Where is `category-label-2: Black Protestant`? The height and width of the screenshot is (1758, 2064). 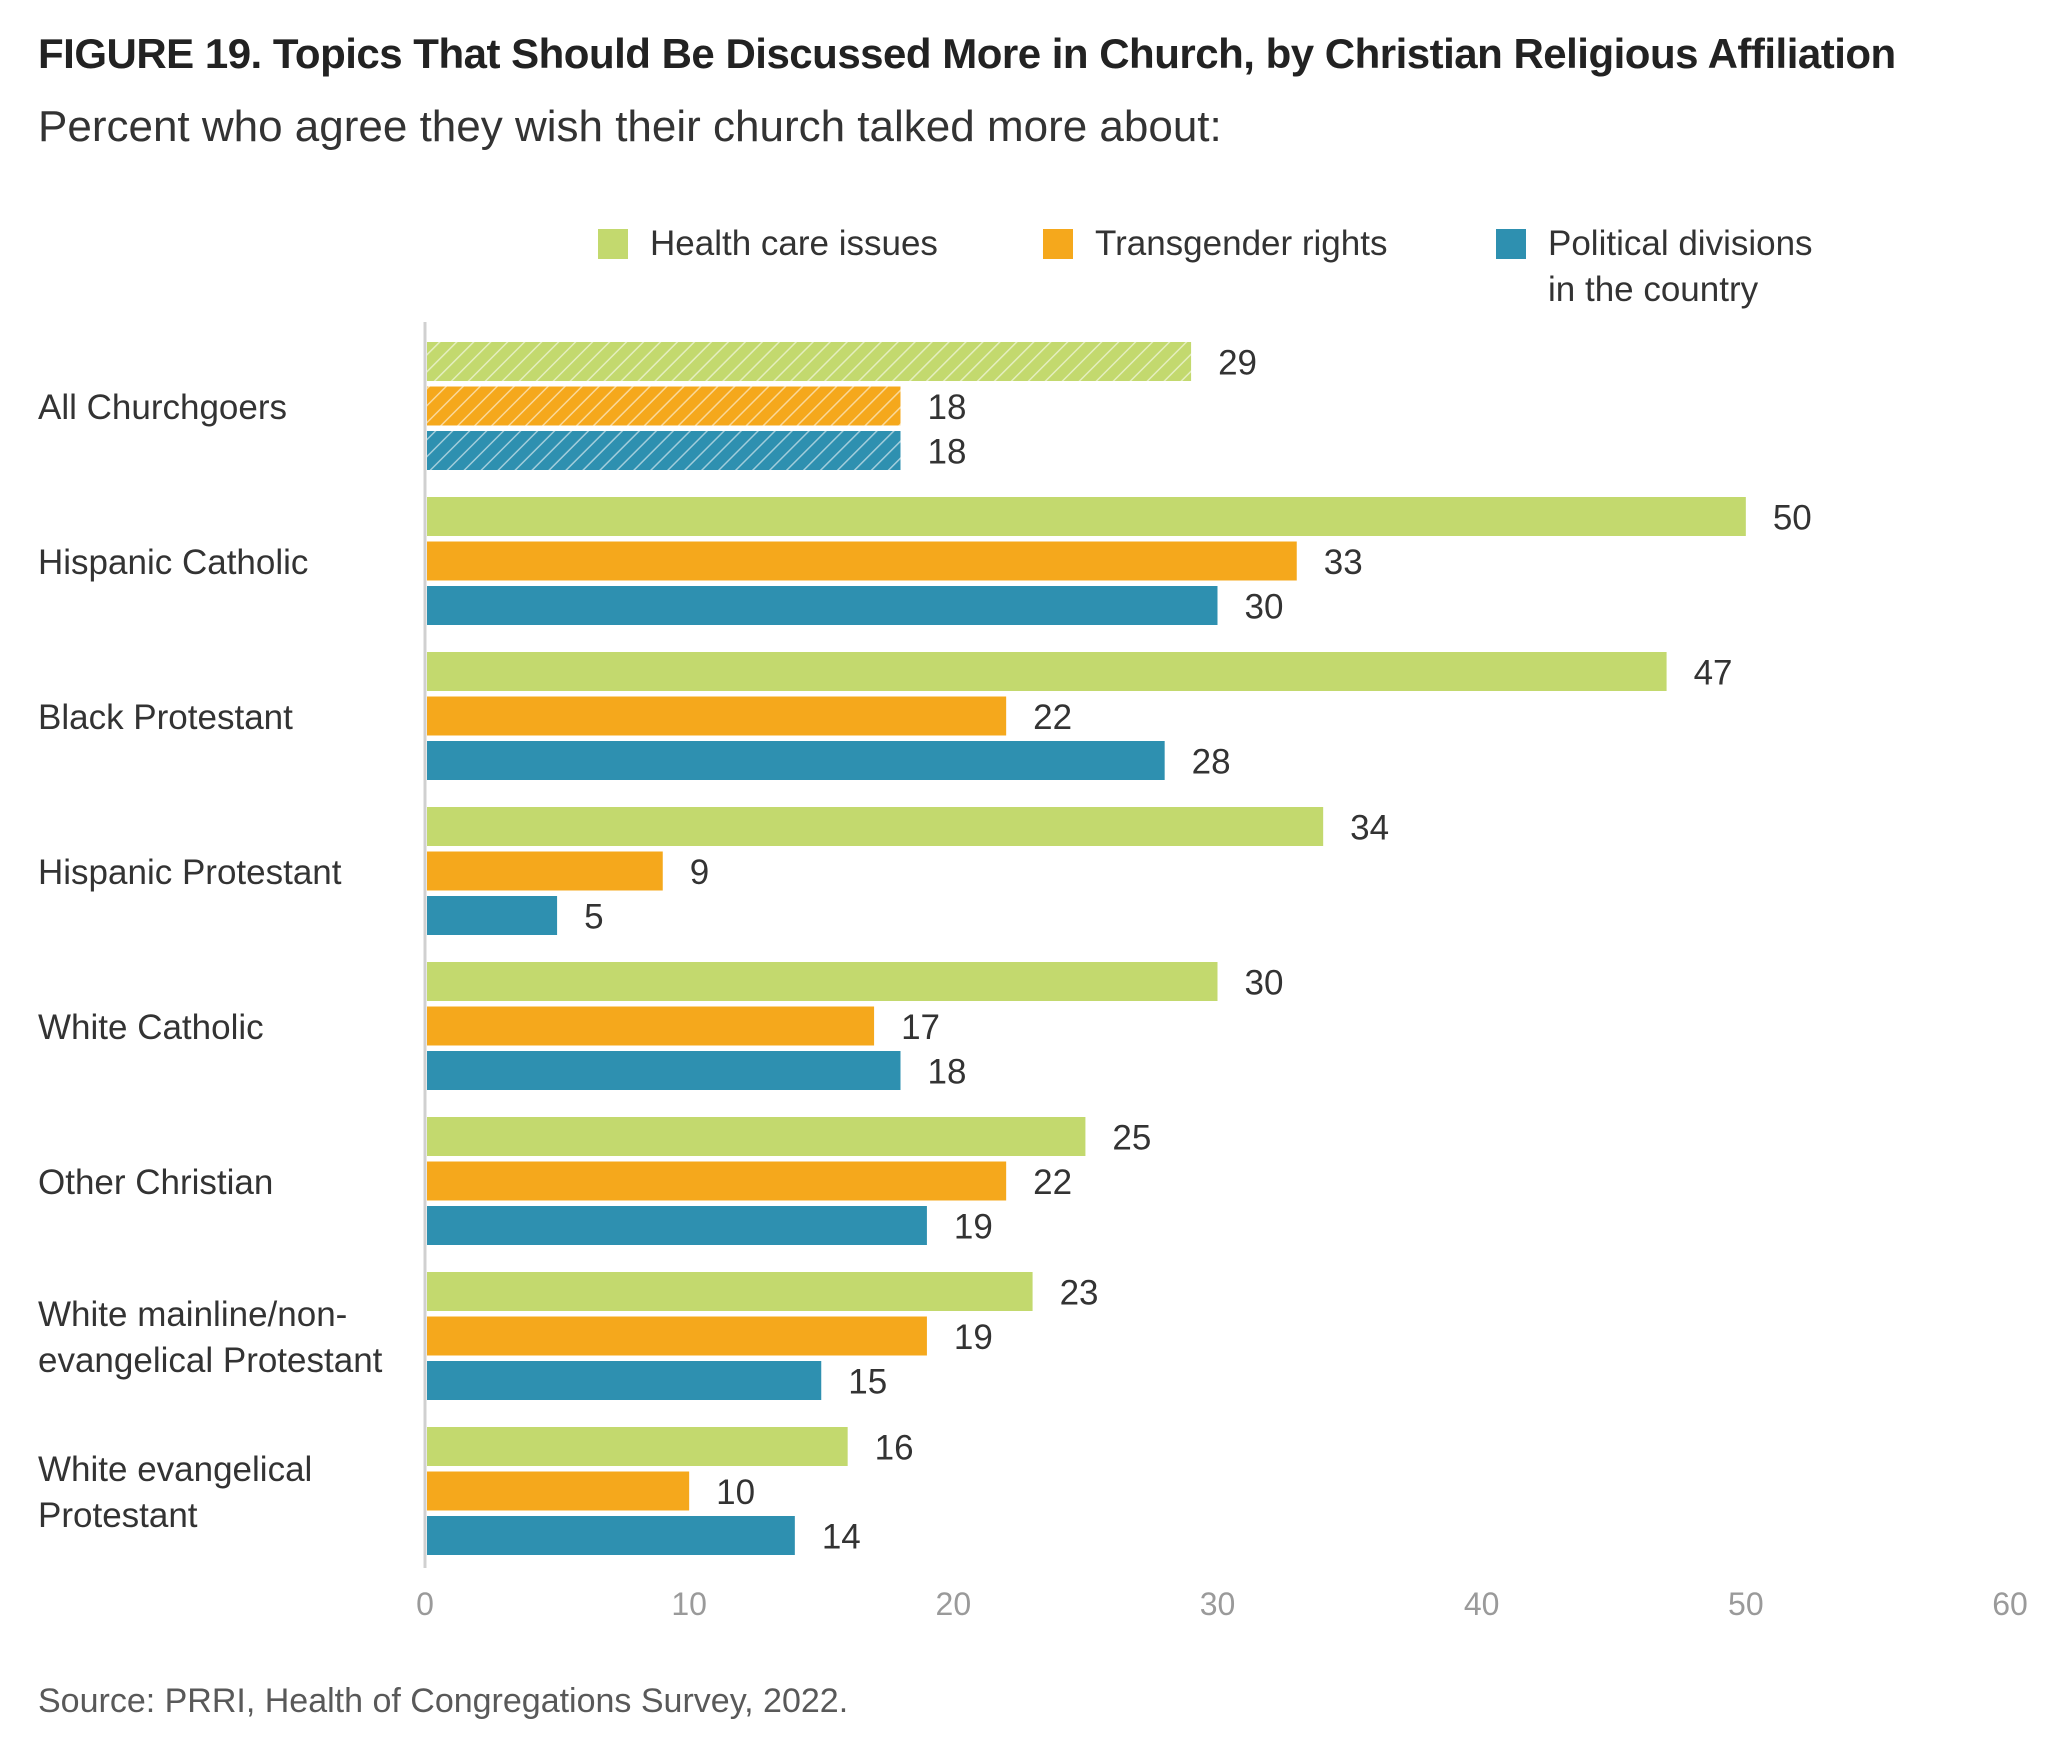
category-label-2: Black Protestant is located at coordinates (165, 717).